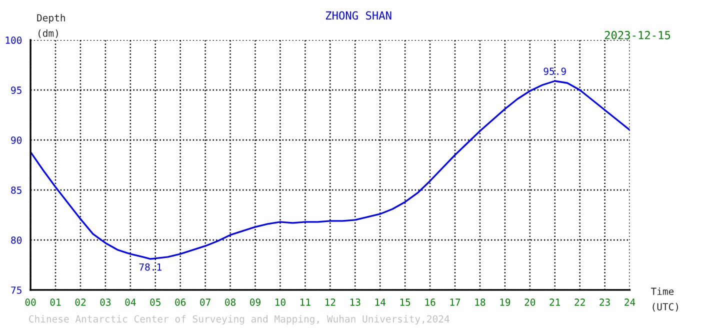  I want to click on x-tick-label: 23, so click(605, 302).